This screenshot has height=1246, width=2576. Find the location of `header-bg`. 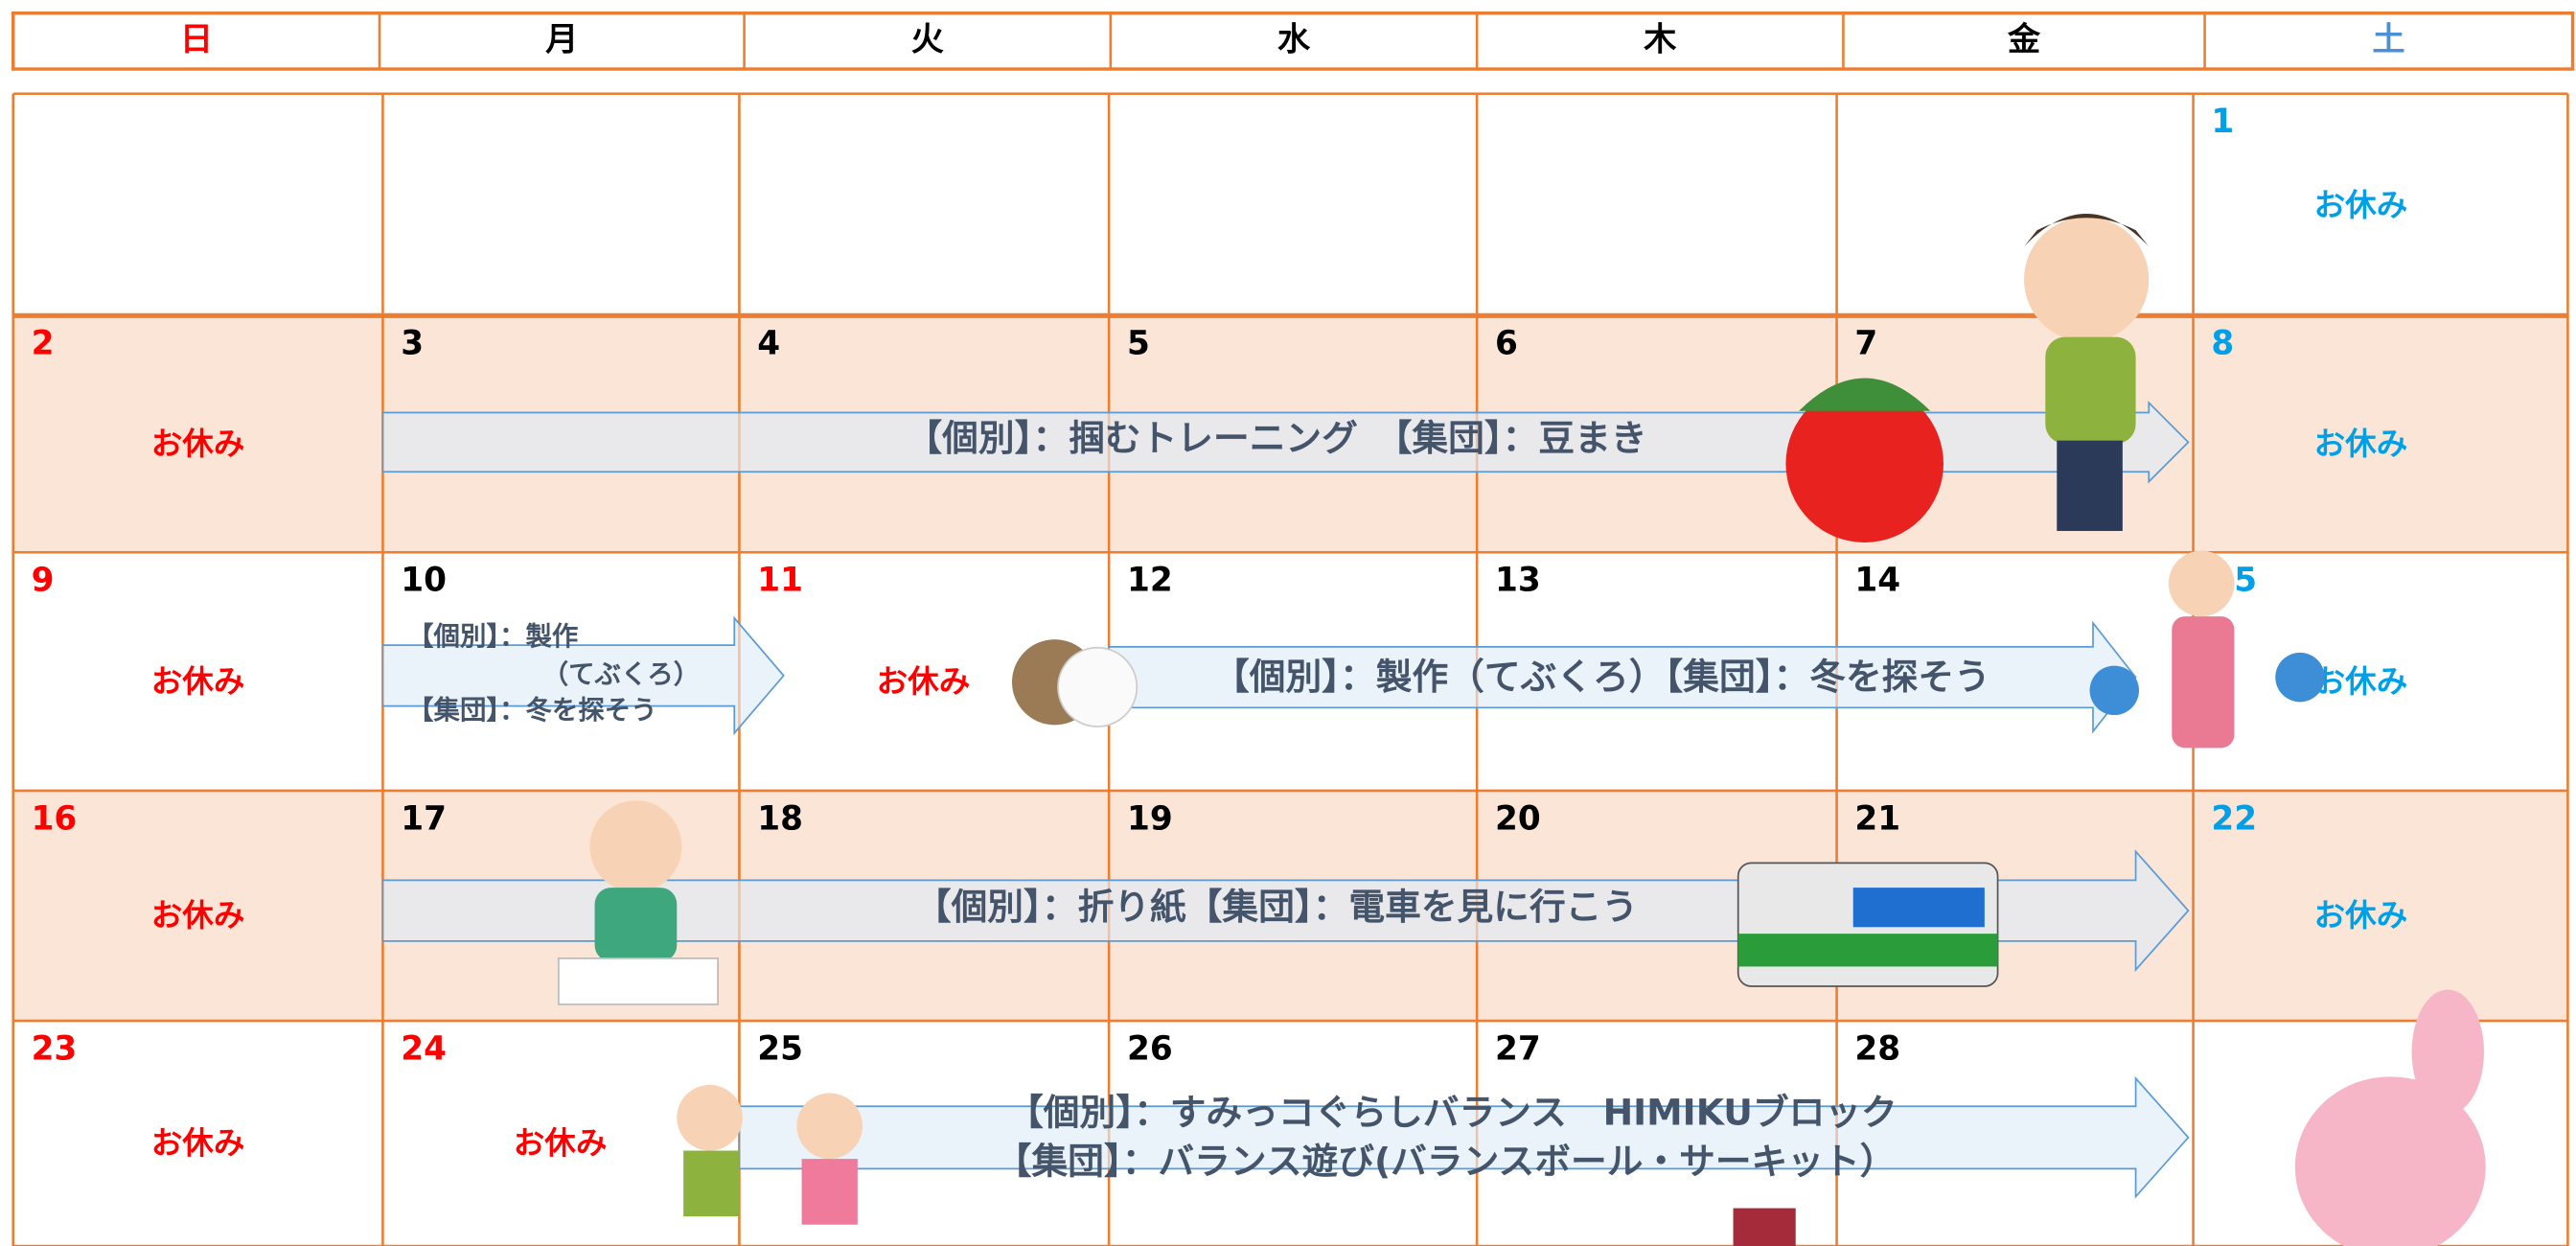

header-bg is located at coordinates (1293, 42).